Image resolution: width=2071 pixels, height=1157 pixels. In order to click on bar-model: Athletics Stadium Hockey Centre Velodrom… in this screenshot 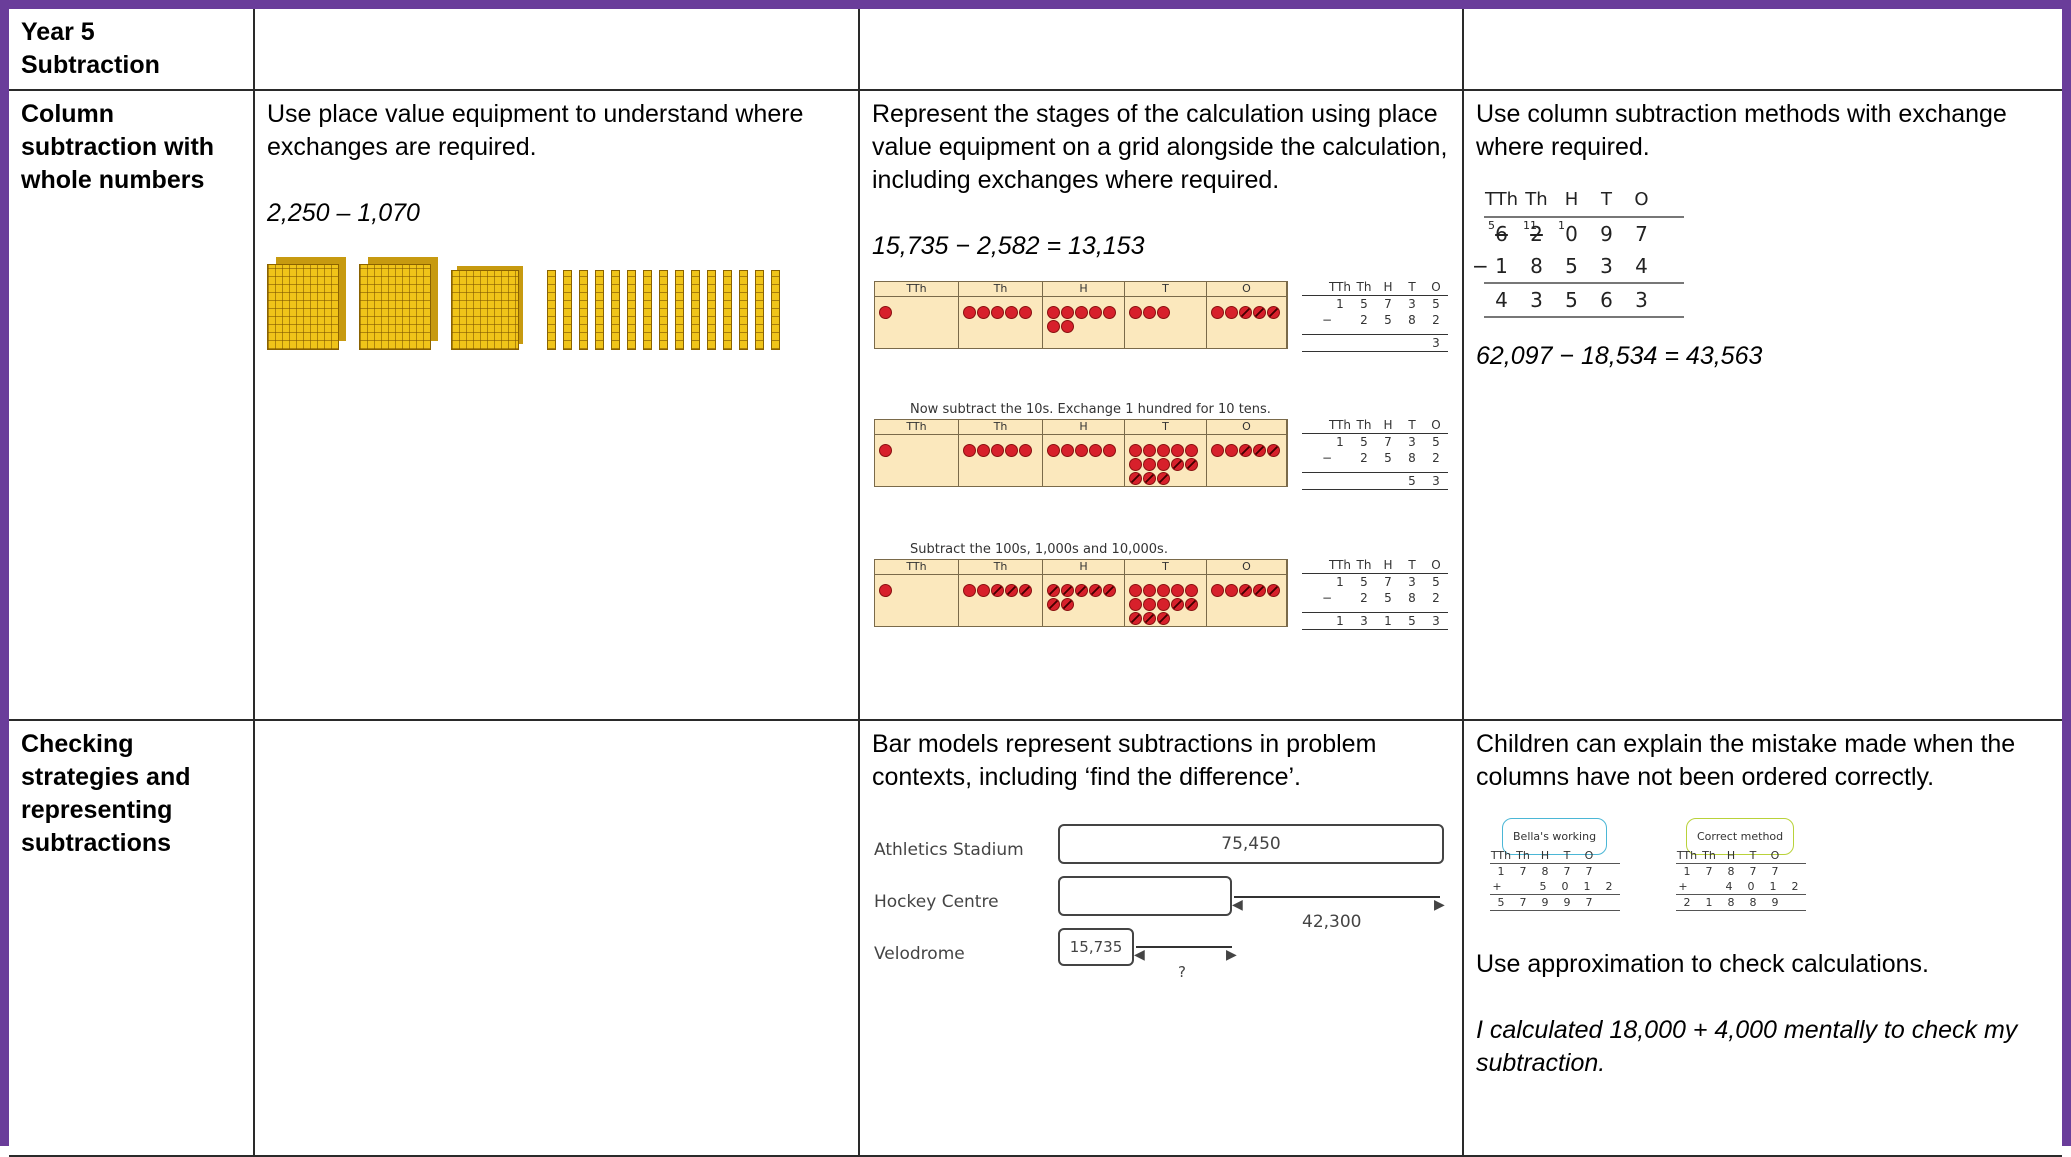, I will do `click(1161, 904)`.